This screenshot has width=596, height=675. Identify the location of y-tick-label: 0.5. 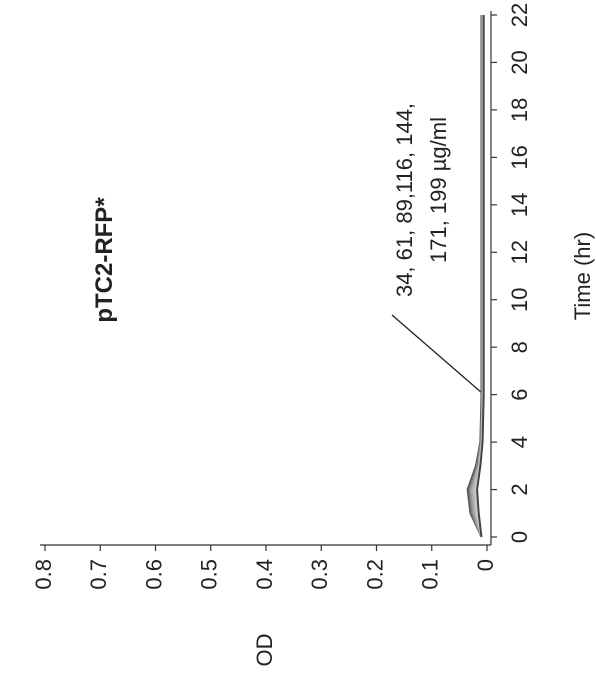
(209, 574).